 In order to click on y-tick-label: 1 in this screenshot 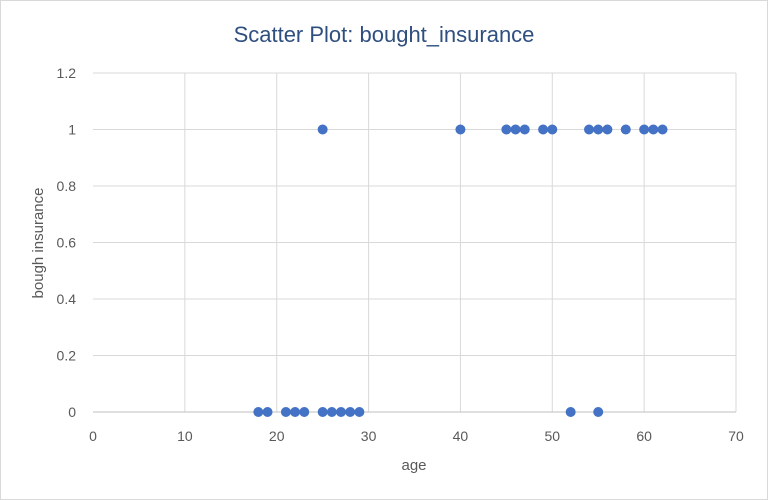, I will do `click(72, 130)`.